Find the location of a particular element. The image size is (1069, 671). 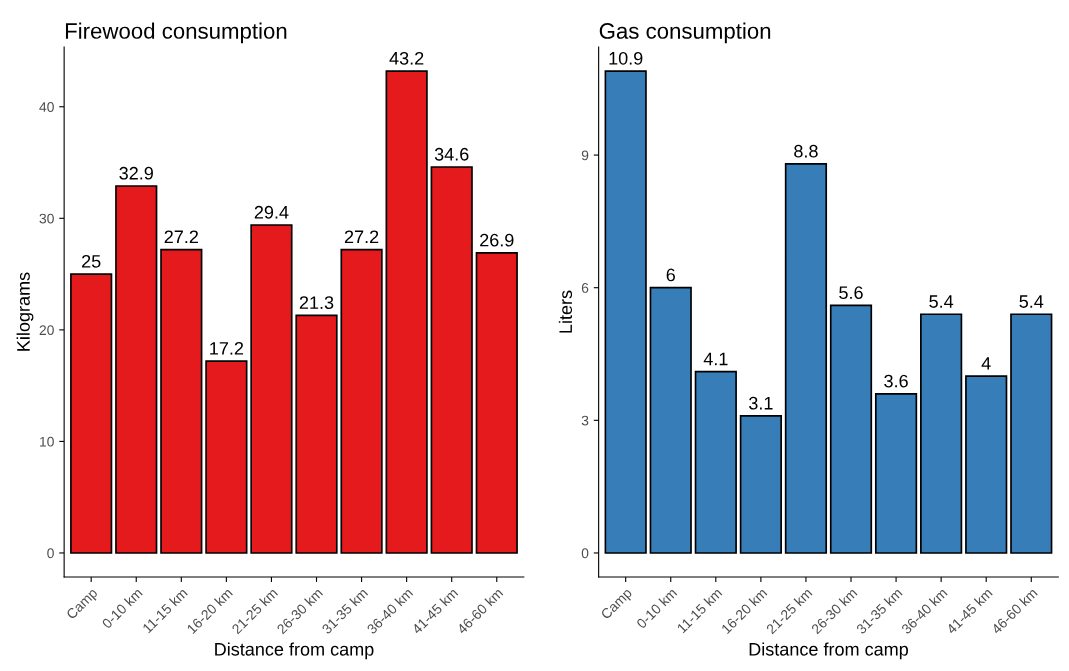

data-label: 17.2 is located at coordinates (227, 348).